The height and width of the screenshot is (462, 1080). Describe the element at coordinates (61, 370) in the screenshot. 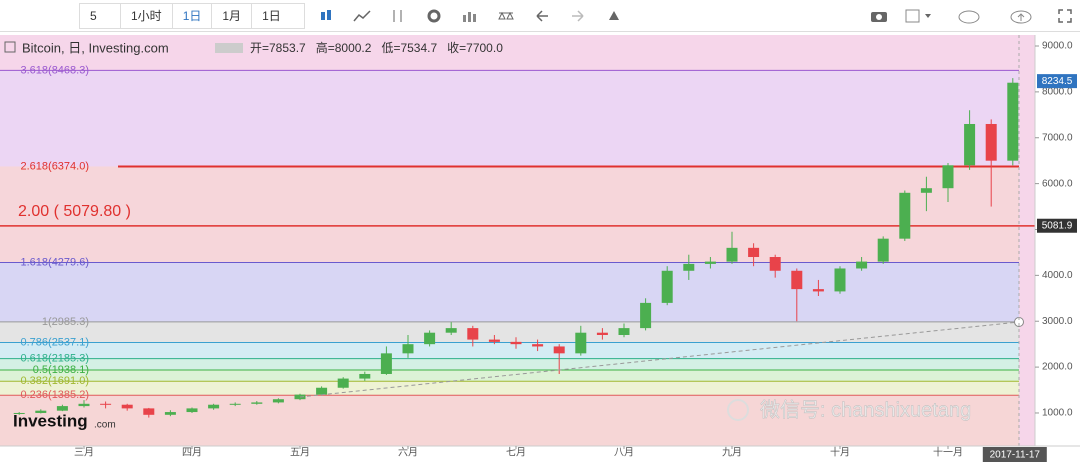

I see `fib-label: 0.5(1938.1)` at that location.